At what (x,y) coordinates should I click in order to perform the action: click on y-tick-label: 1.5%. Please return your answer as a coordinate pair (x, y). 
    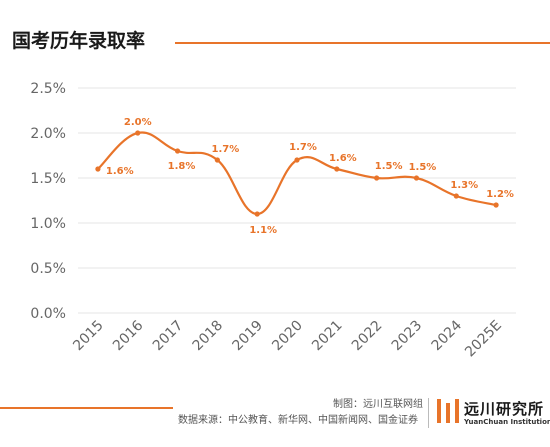
    Looking at the image, I should click on (48, 179).